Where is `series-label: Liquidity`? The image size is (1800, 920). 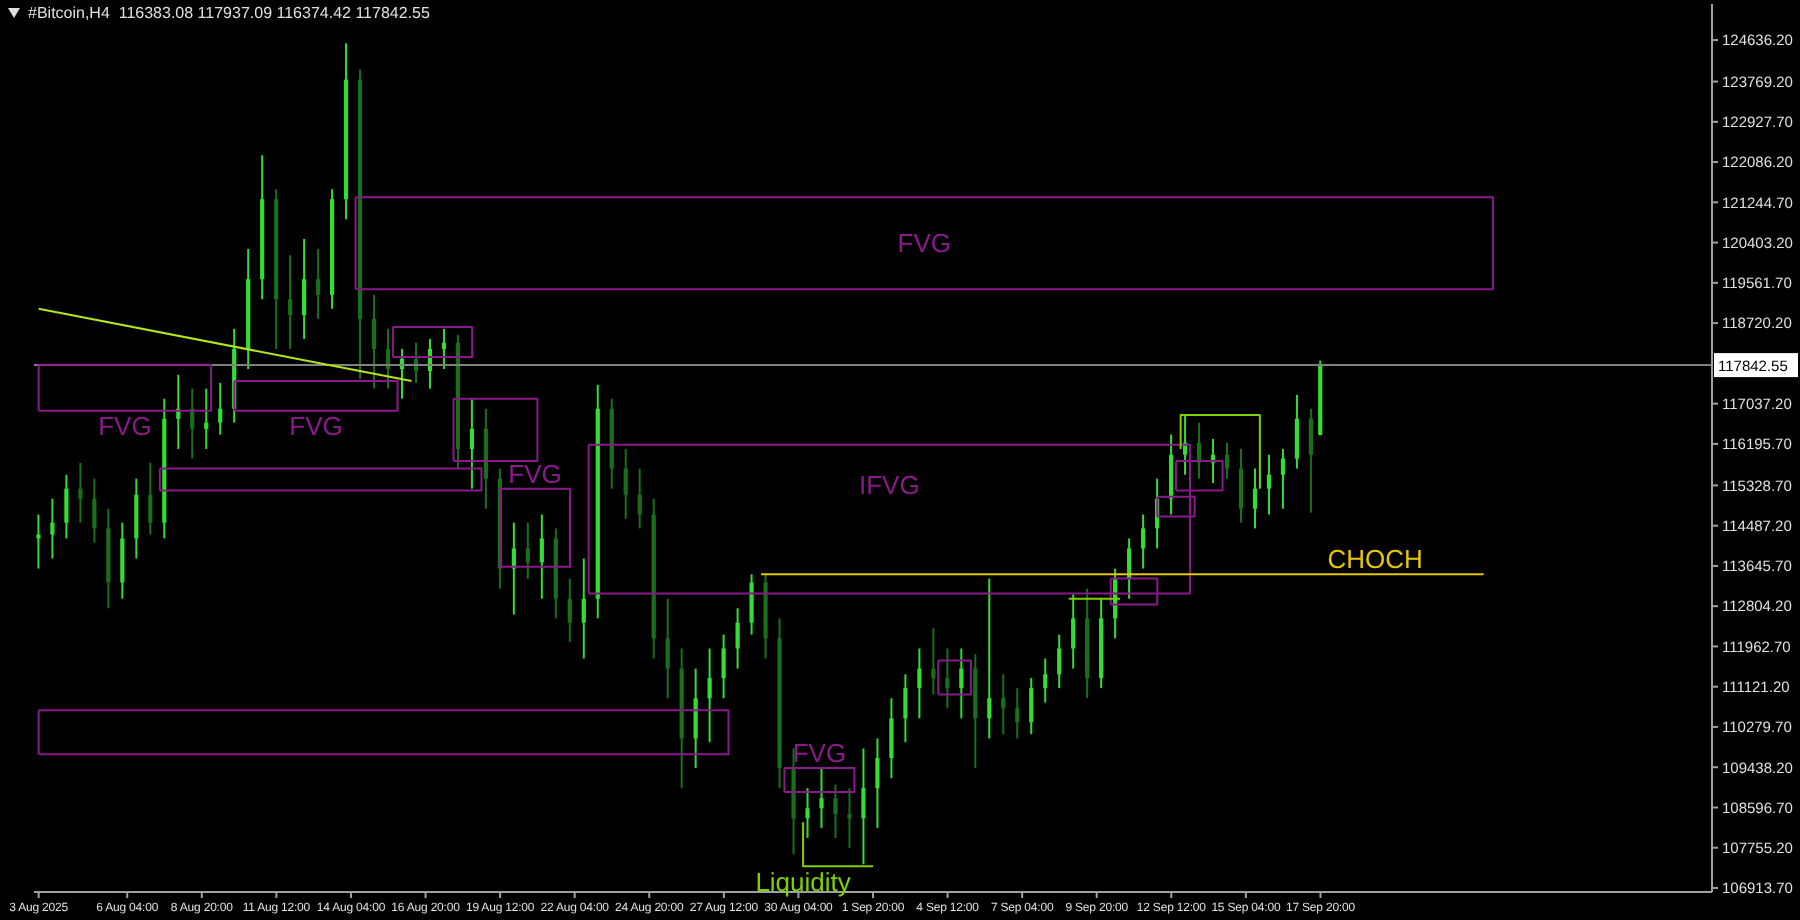
series-label: Liquidity is located at coordinates (803, 881).